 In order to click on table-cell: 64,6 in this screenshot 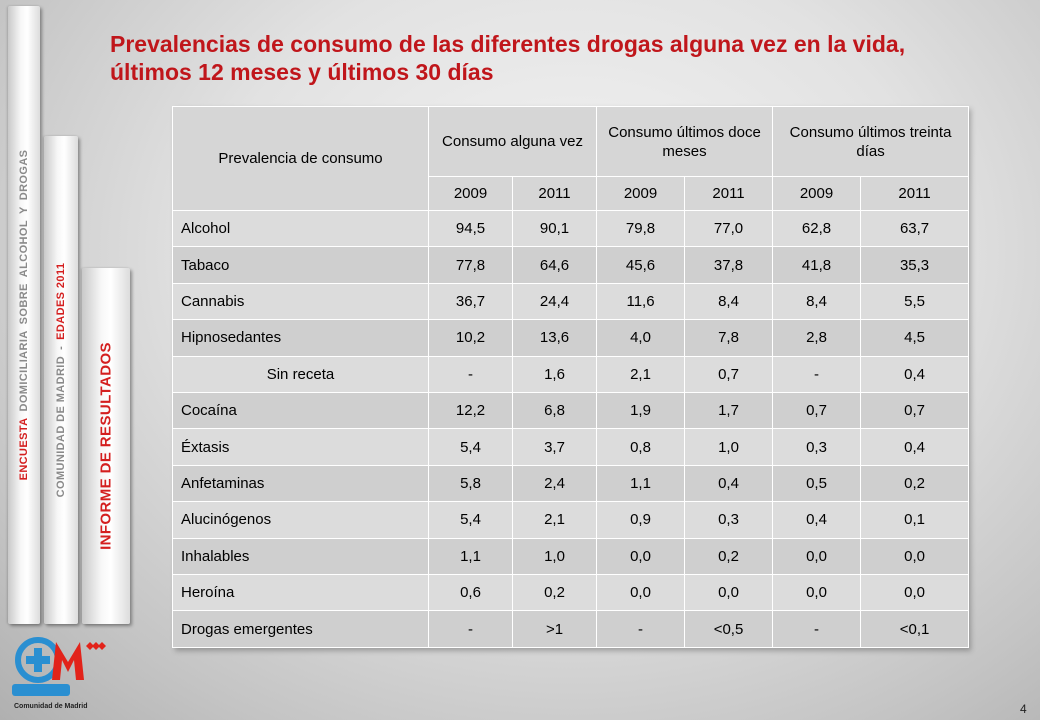, I will do `click(554, 265)`.